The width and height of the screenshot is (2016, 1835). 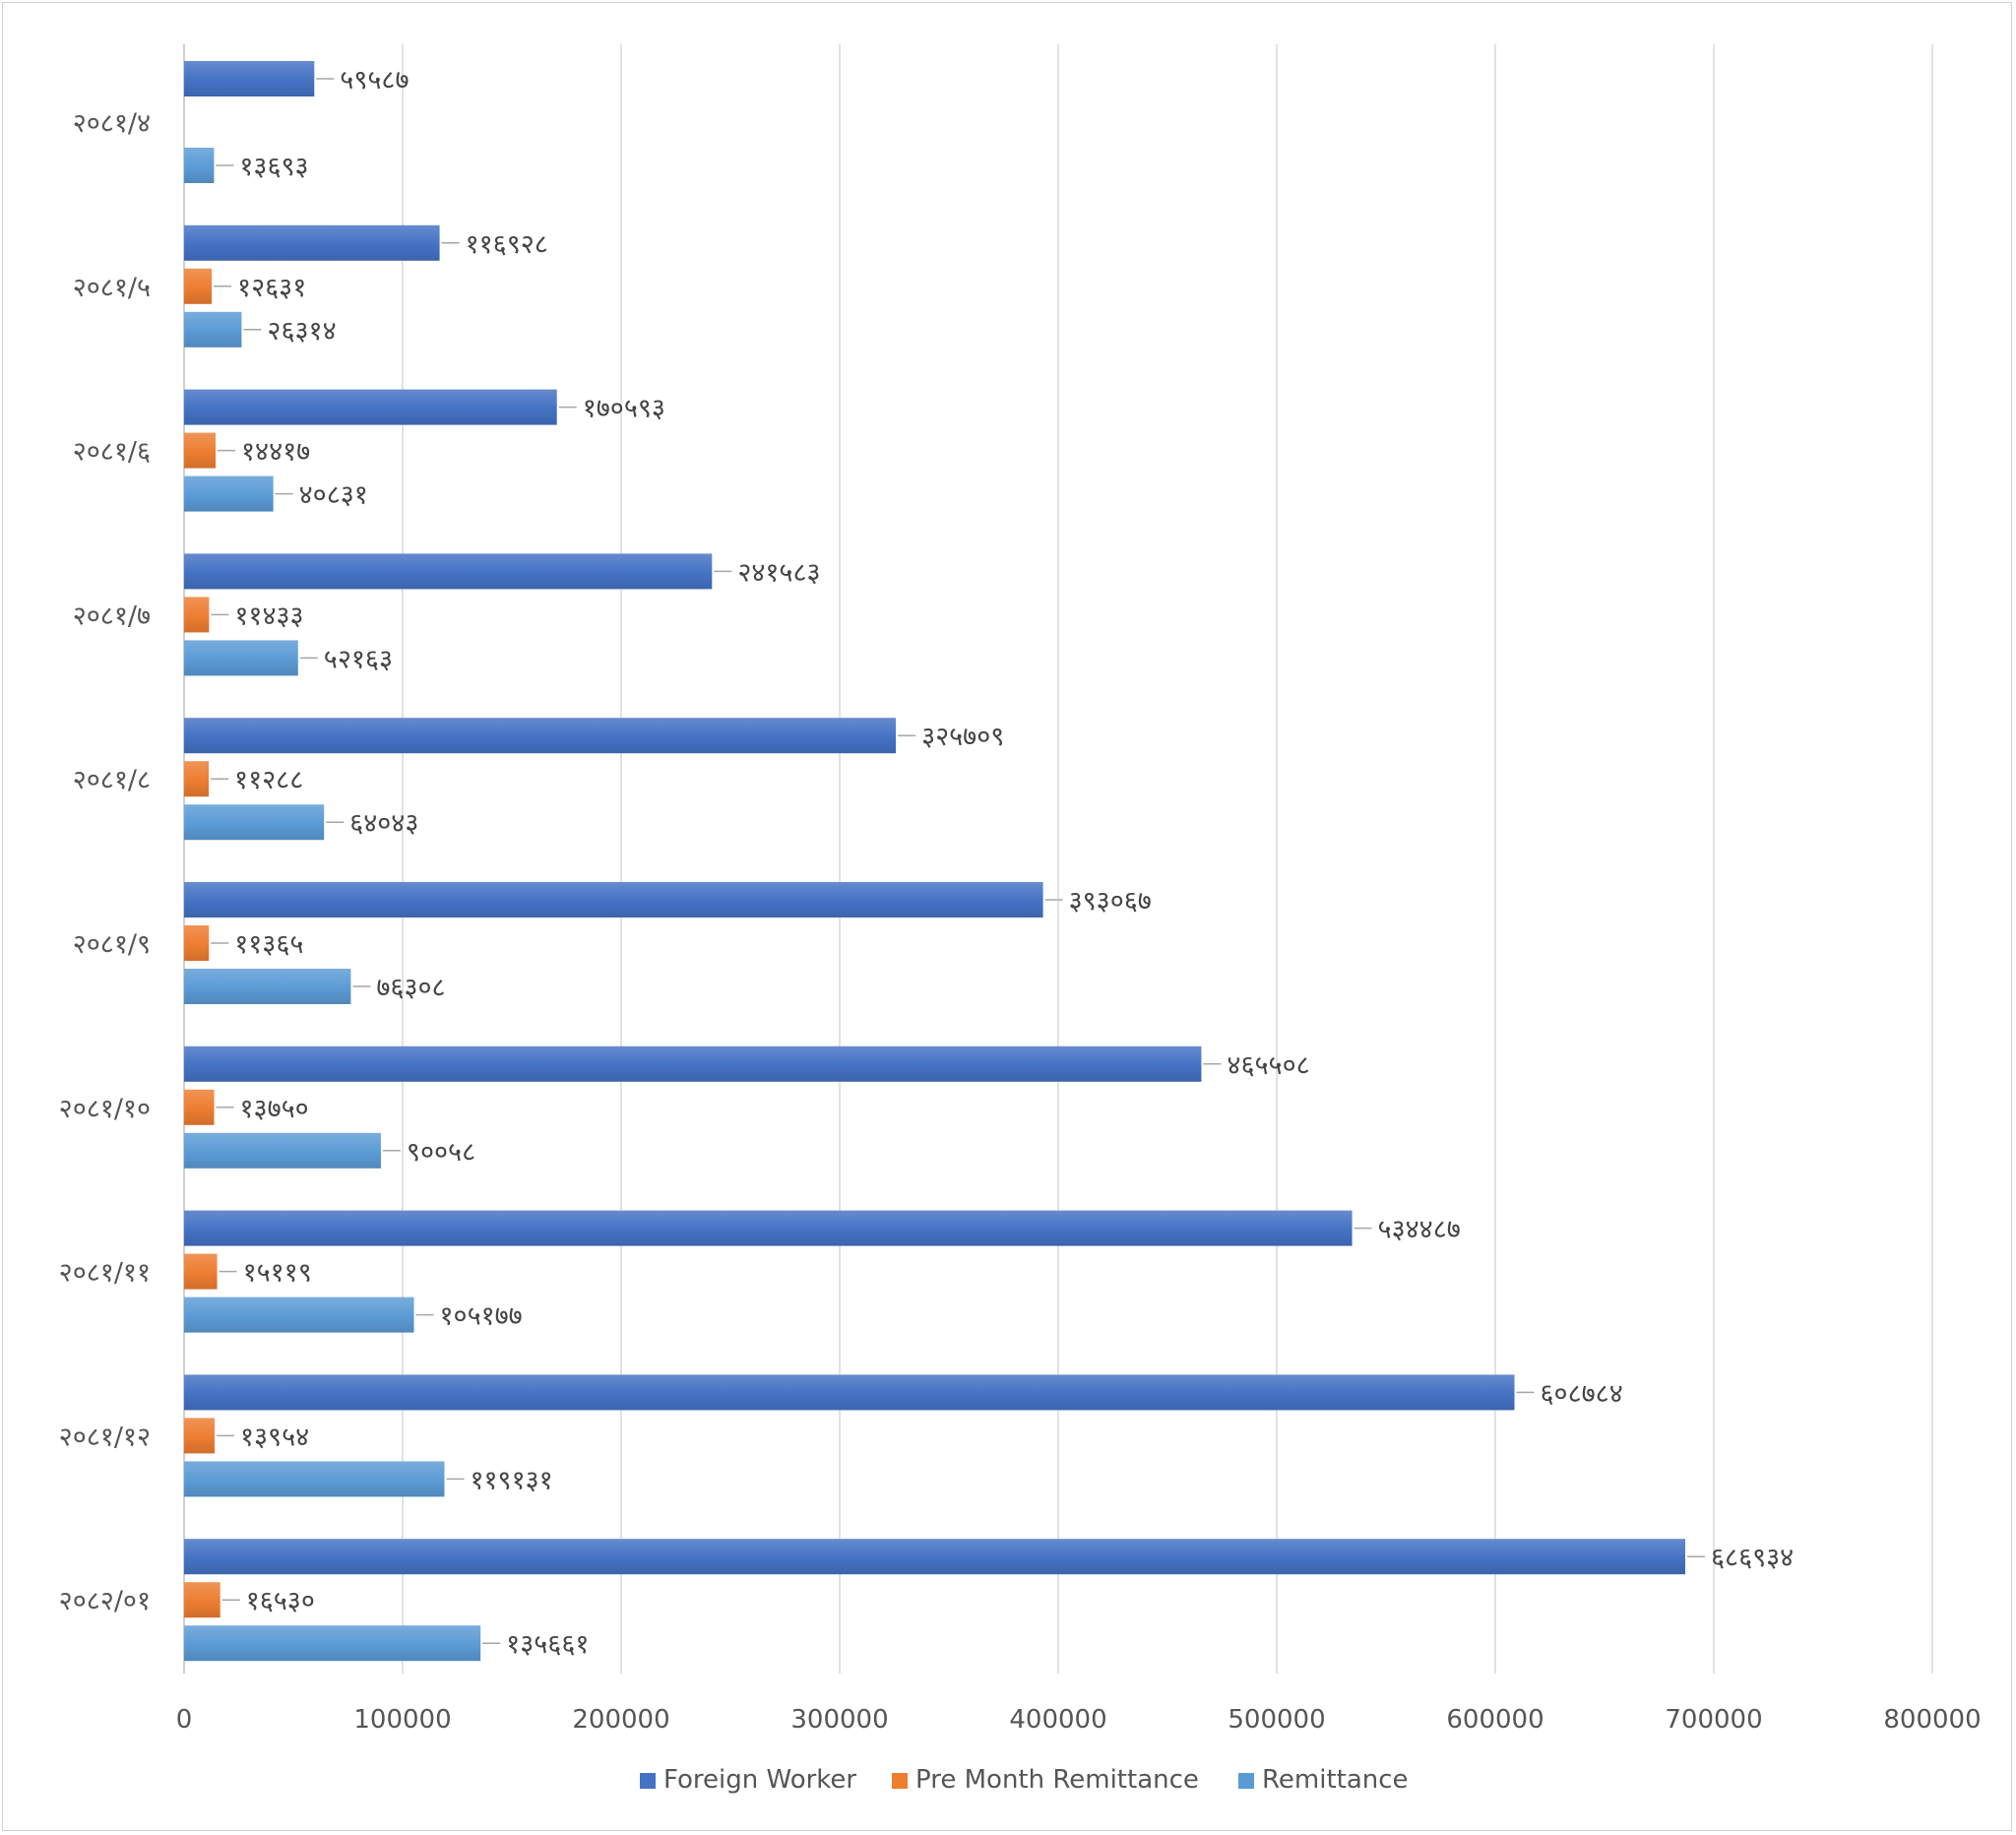 I want to click on category-label: २०८२/०१, so click(x=105, y=1601).